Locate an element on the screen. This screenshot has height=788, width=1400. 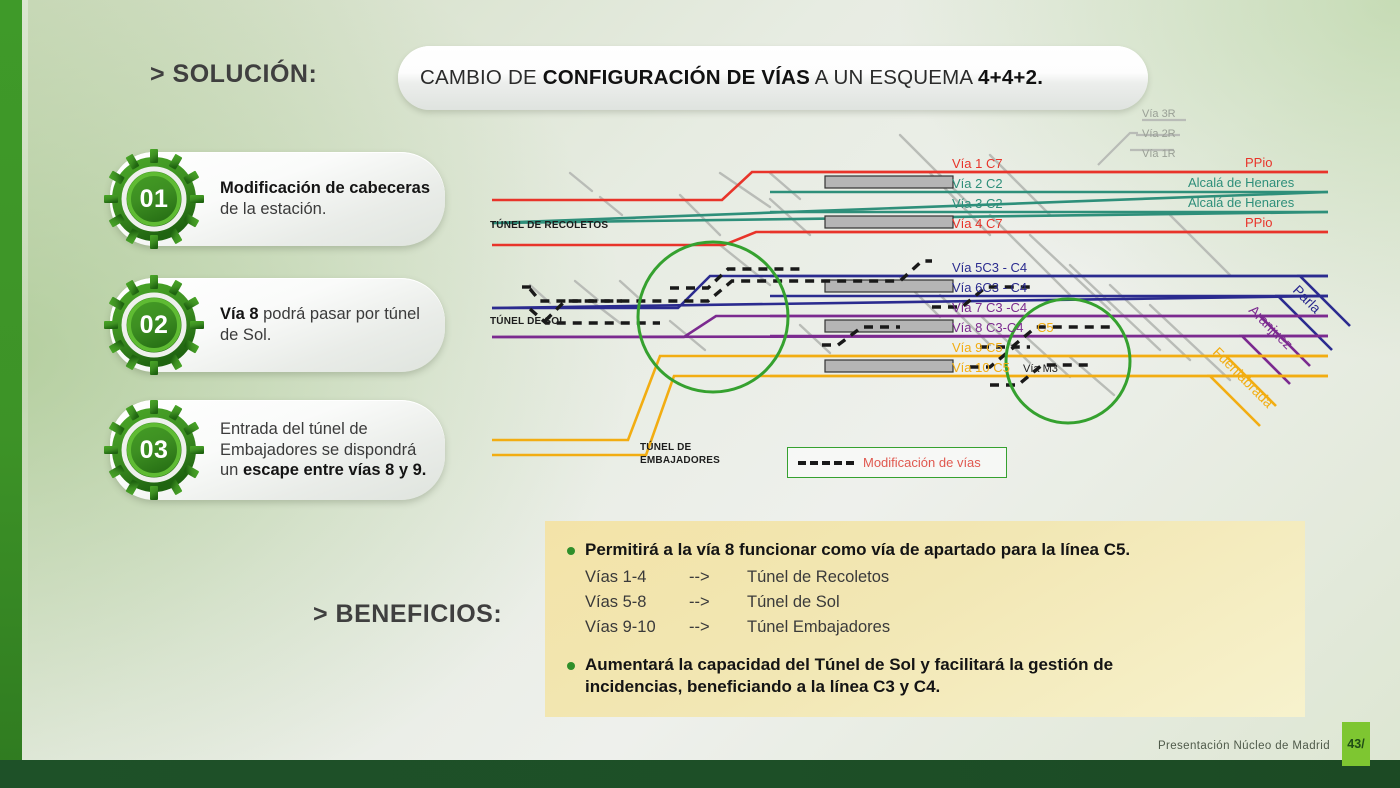
left-green-strip is located at coordinates (11, 394).